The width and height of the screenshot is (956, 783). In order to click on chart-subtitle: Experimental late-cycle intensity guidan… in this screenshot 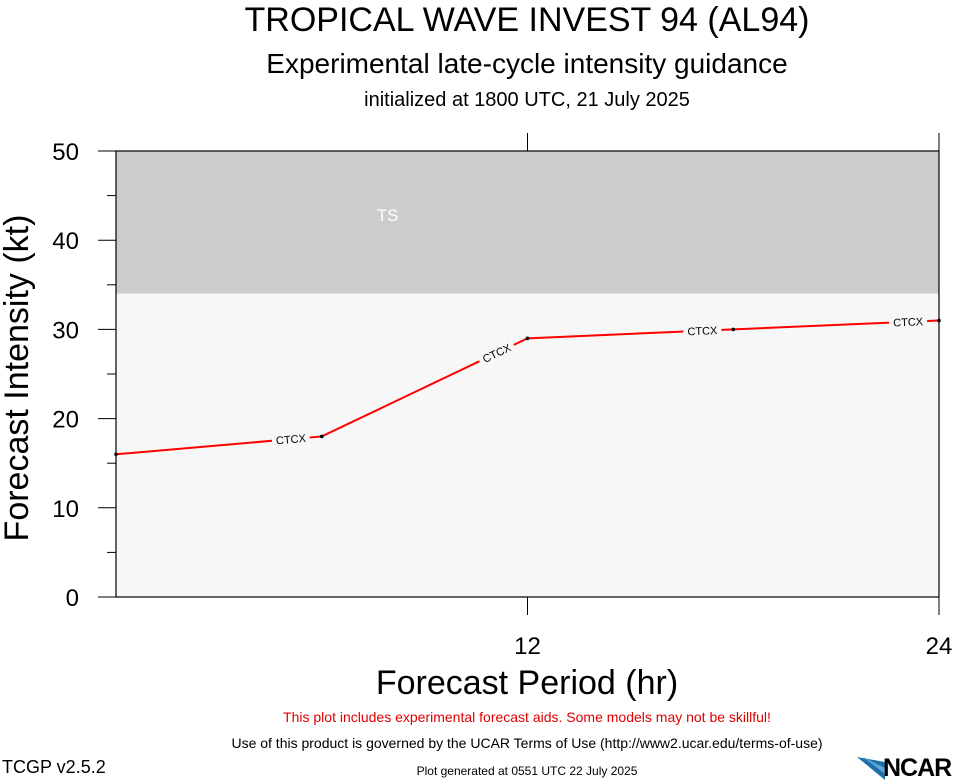, I will do `click(526, 63)`.